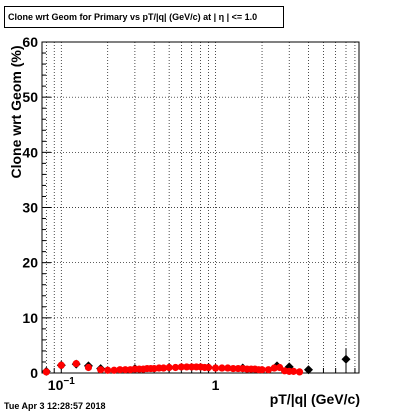 This screenshot has height=414, width=400. I want to click on x-axis-label: pT/|q| (GeV/c), so click(314, 399).